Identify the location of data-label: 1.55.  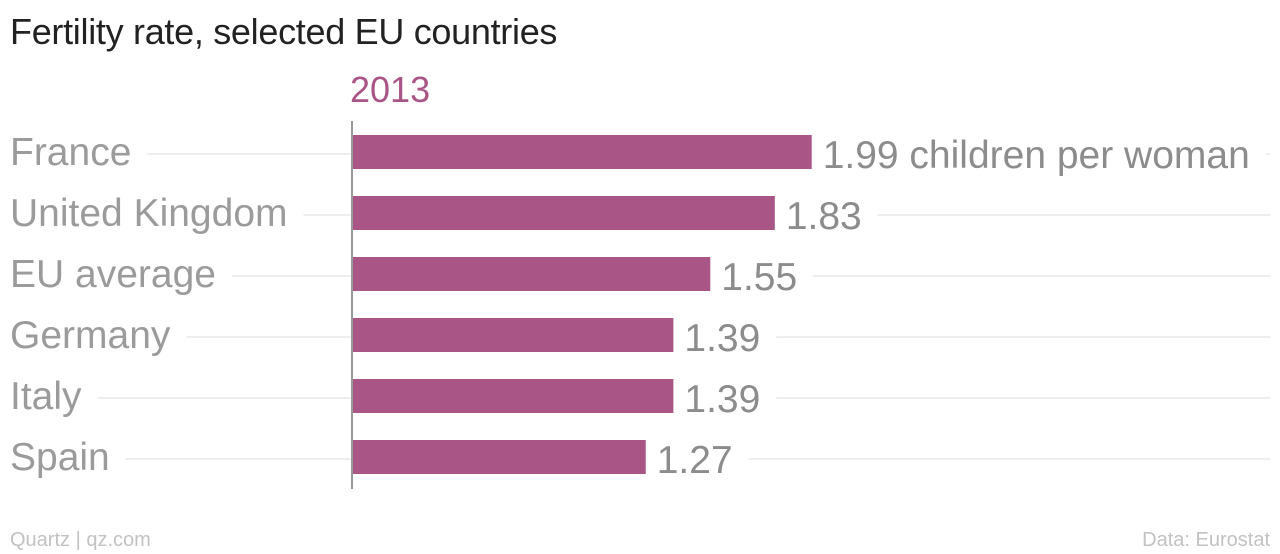
(759, 277).